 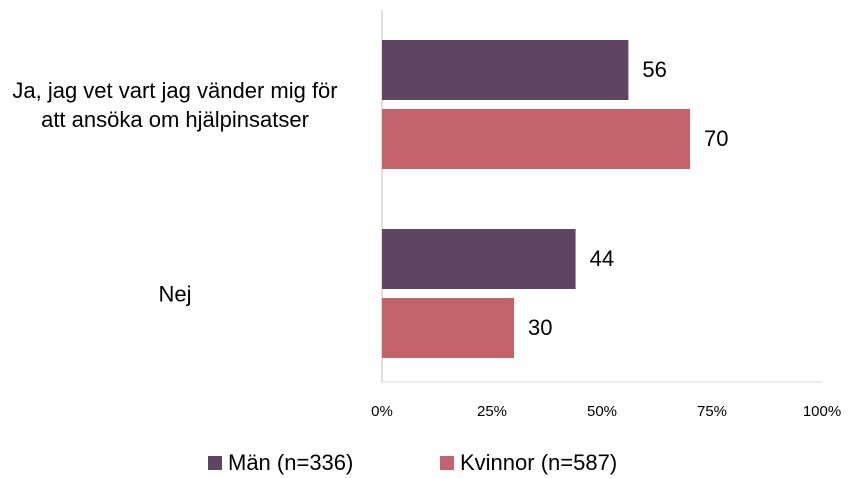 What do you see at coordinates (602, 411) in the screenshot?
I see `x-tick-label: 50%` at bounding box center [602, 411].